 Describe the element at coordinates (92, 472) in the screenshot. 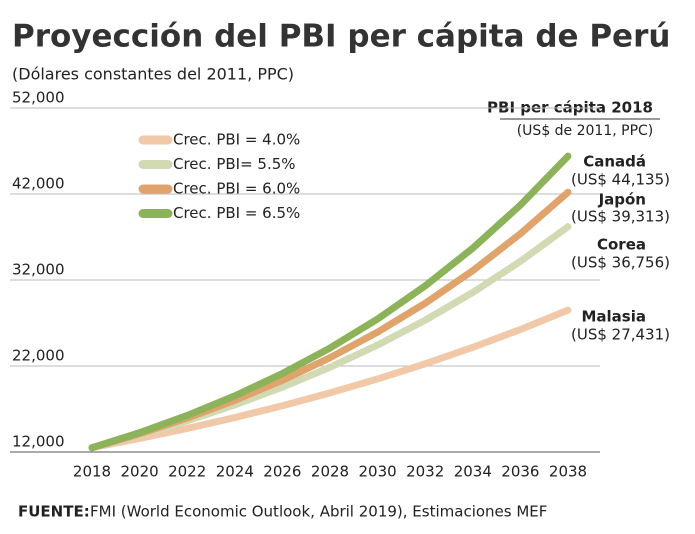

I see `x-tick-label: 2018` at that location.